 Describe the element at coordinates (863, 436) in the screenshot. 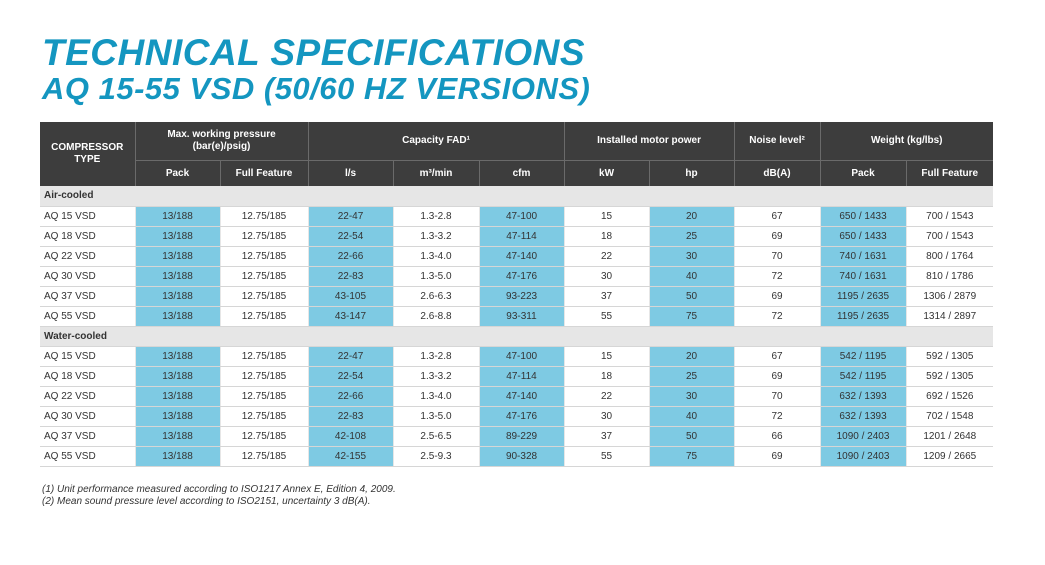

I see `table-cell: 1090 / 2403` at that location.